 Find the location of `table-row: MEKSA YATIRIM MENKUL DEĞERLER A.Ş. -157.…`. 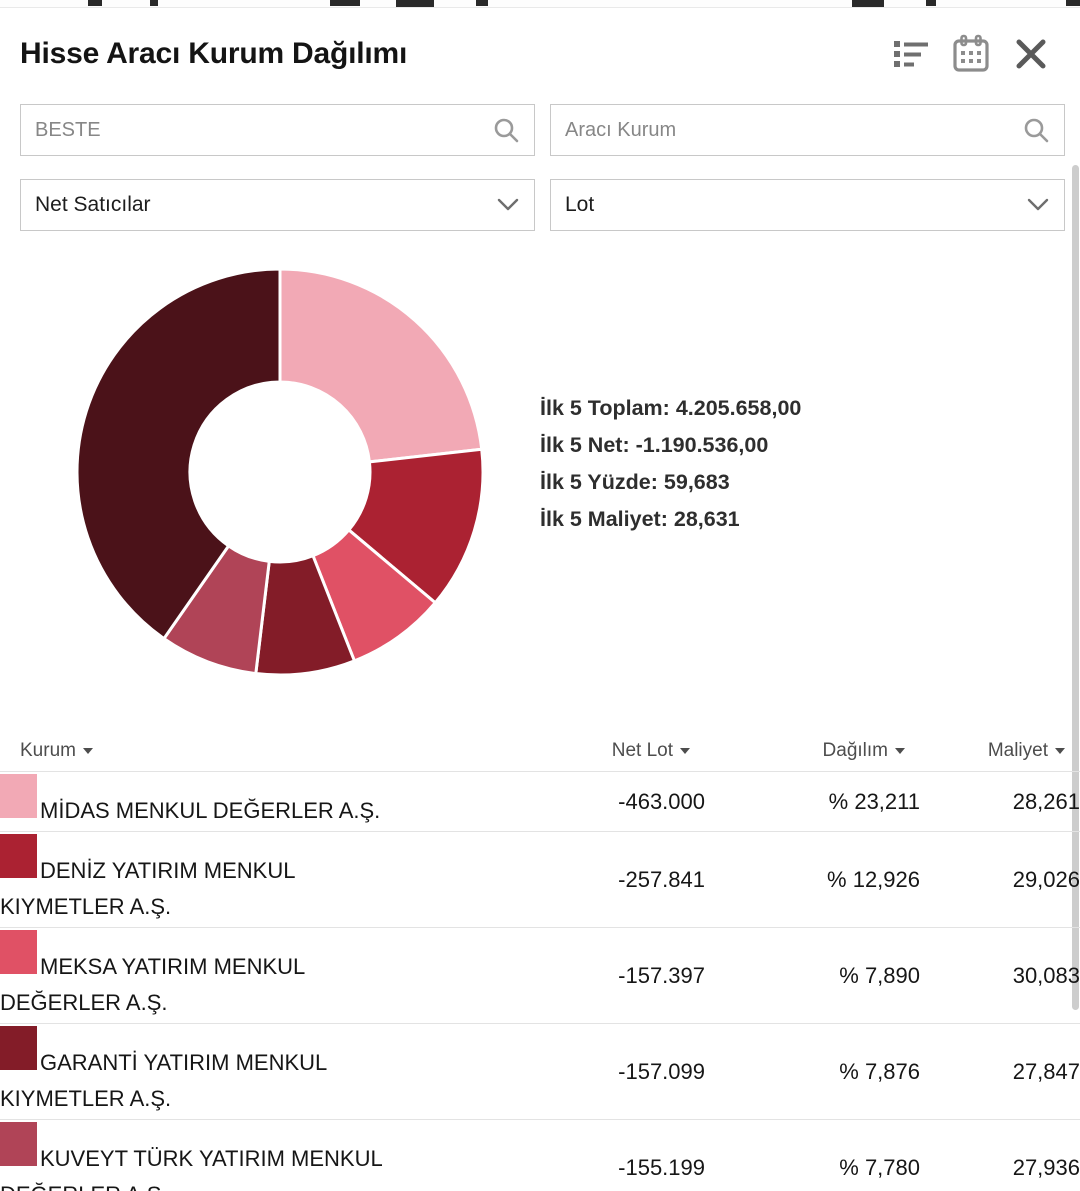

table-row: MEKSA YATIRIM MENKUL DEĞERLER A.Ş. -157.… is located at coordinates (540, 976).